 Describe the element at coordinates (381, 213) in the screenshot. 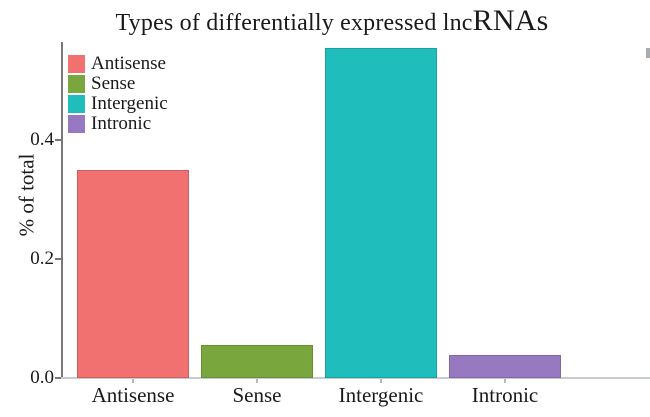

I see `bar-intergenic` at that location.